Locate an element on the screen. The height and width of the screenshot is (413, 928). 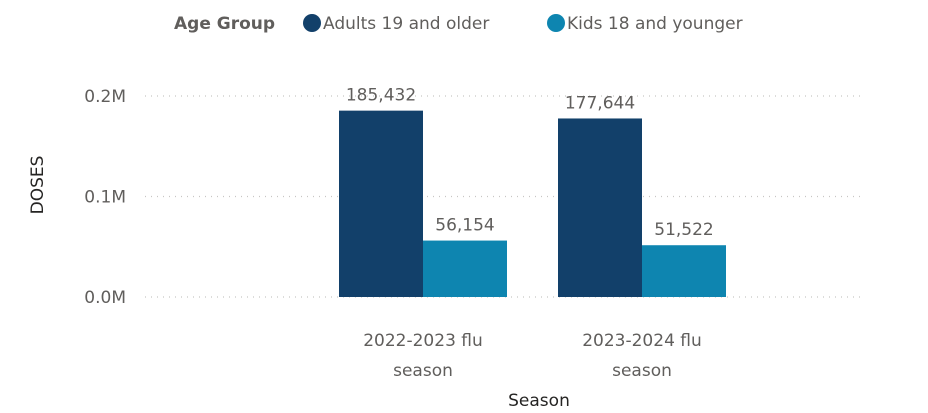
data-label: 56,154 is located at coordinates (464, 226).